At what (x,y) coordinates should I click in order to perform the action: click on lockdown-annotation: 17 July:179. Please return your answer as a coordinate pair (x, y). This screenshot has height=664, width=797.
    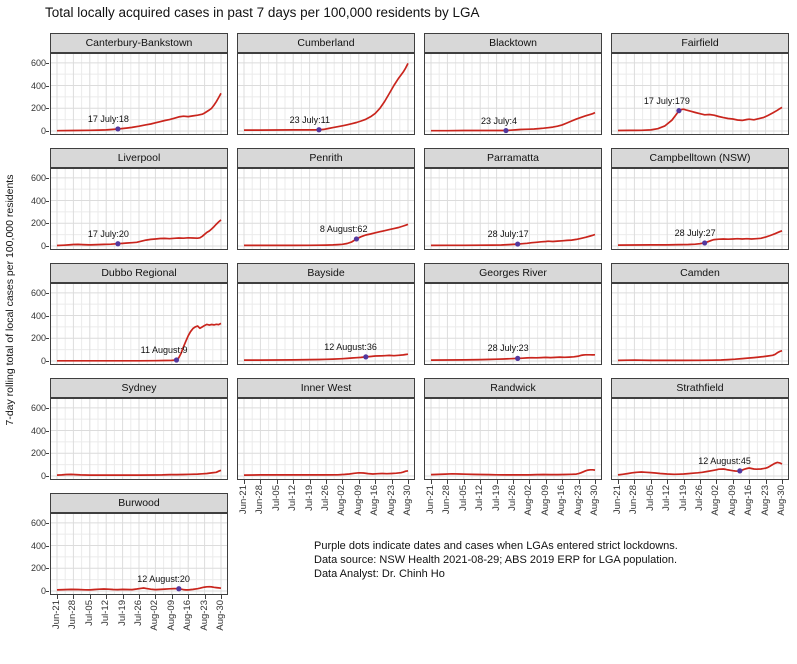
    Looking at the image, I should click on (666, 100).